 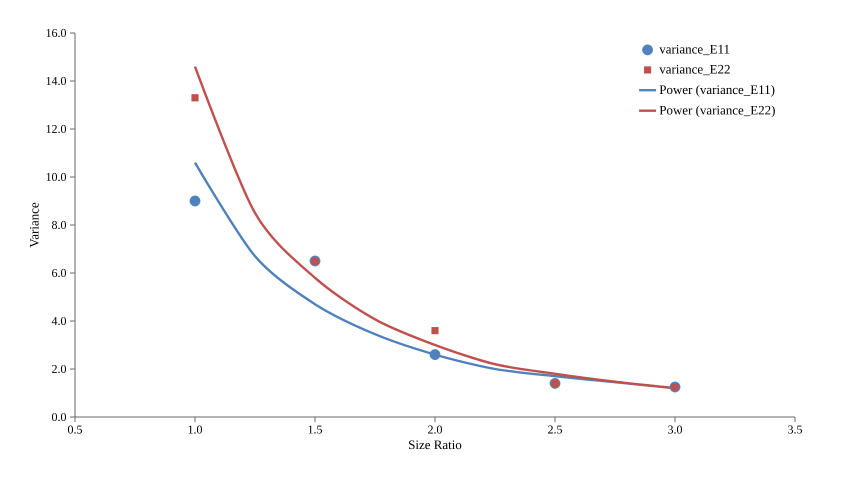 What do you see at coordinates (59, 225) in the screenshot?
I see `y-tick-label: 8.0` at bounding box center [59, 225].